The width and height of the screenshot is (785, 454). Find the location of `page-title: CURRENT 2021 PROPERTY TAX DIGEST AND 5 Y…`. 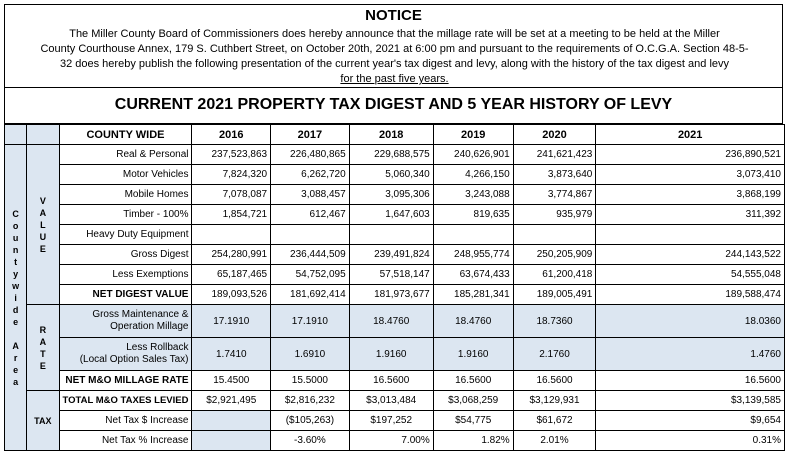

page-title: CURRENT 2021 PROPERTY TAX DIGEST AND 5 Y… is located at coordinates (393, 104).